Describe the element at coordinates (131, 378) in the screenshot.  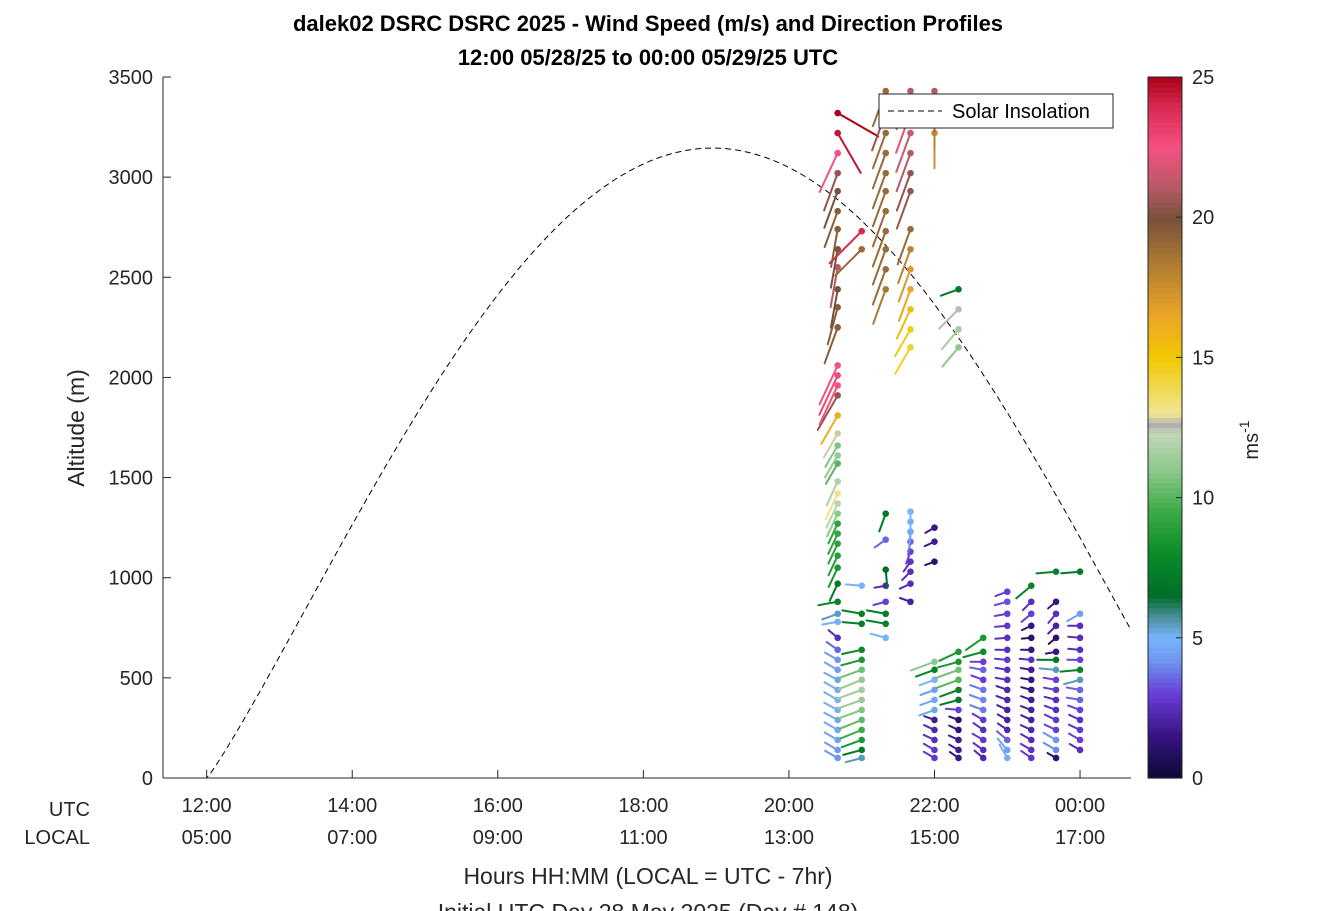
I see `y-tick-label: 2000` at that location.